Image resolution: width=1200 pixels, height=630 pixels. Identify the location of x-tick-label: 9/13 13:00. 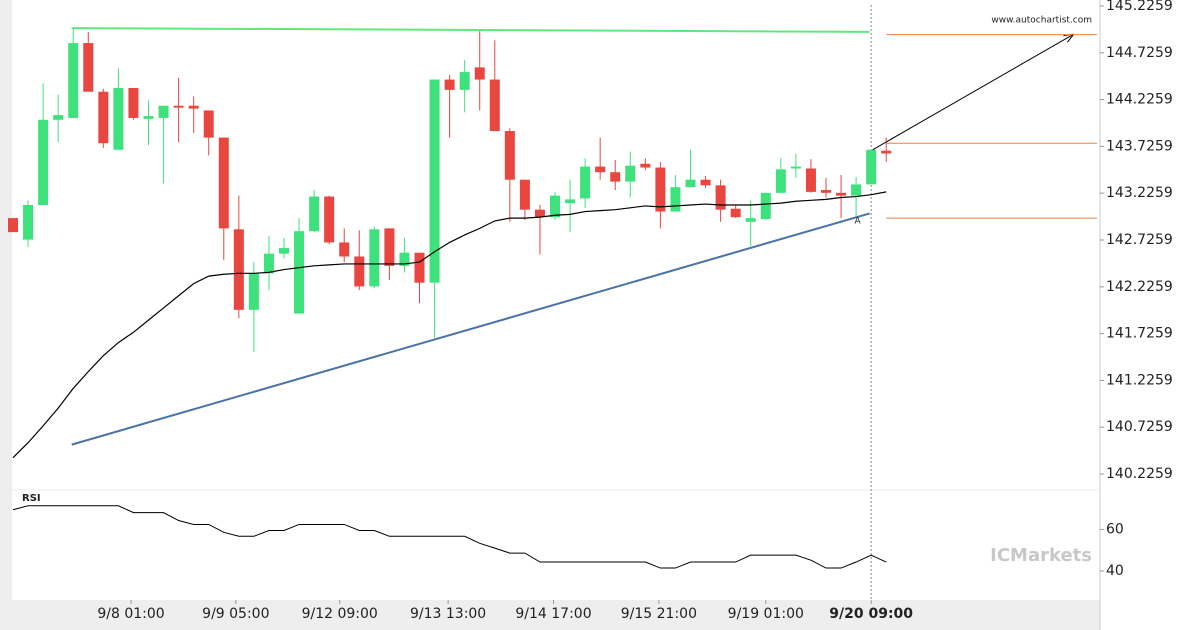
(448, 614).